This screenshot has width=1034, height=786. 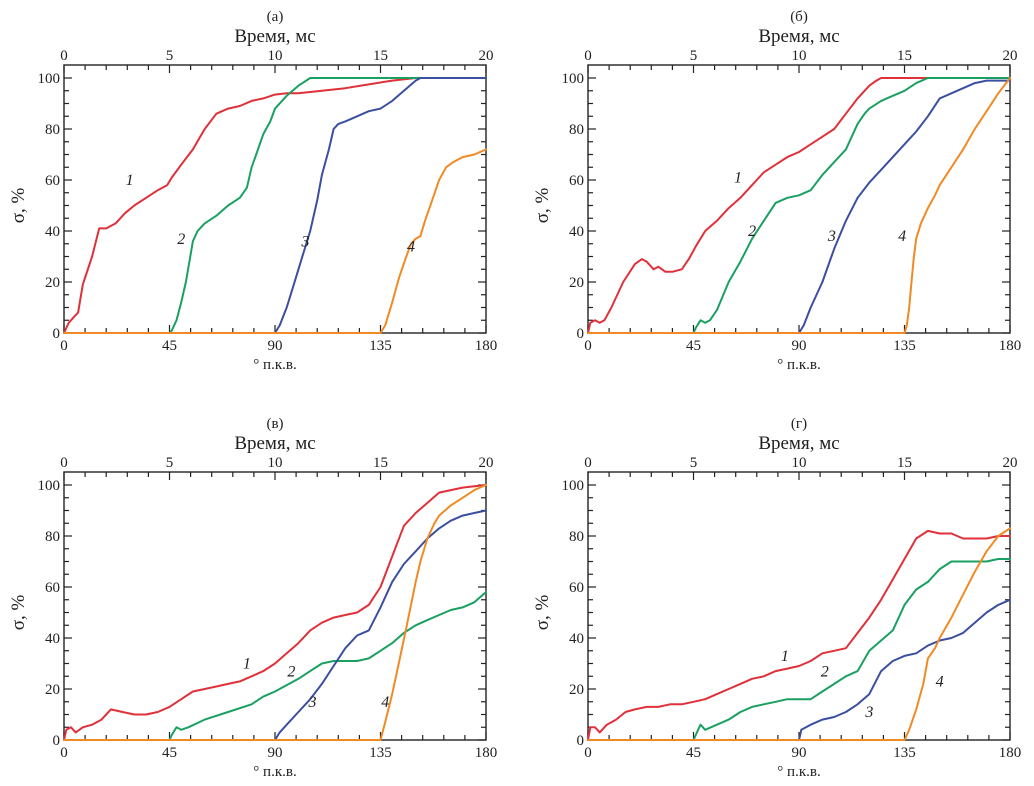 I want to click on panel-title: (а), so click(x=275, y=17).